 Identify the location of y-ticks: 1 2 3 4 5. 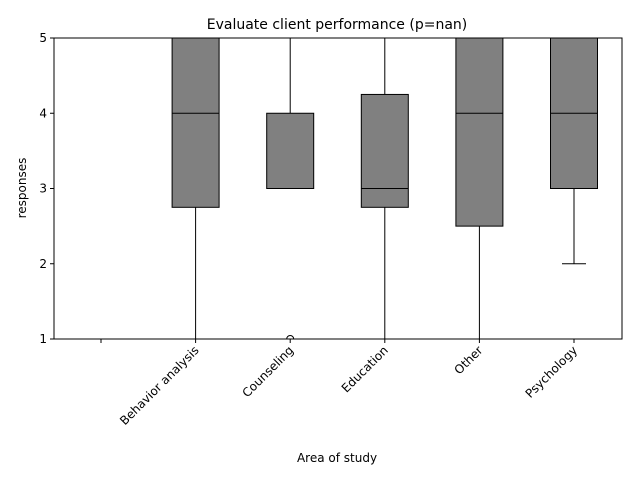
(46, 188).